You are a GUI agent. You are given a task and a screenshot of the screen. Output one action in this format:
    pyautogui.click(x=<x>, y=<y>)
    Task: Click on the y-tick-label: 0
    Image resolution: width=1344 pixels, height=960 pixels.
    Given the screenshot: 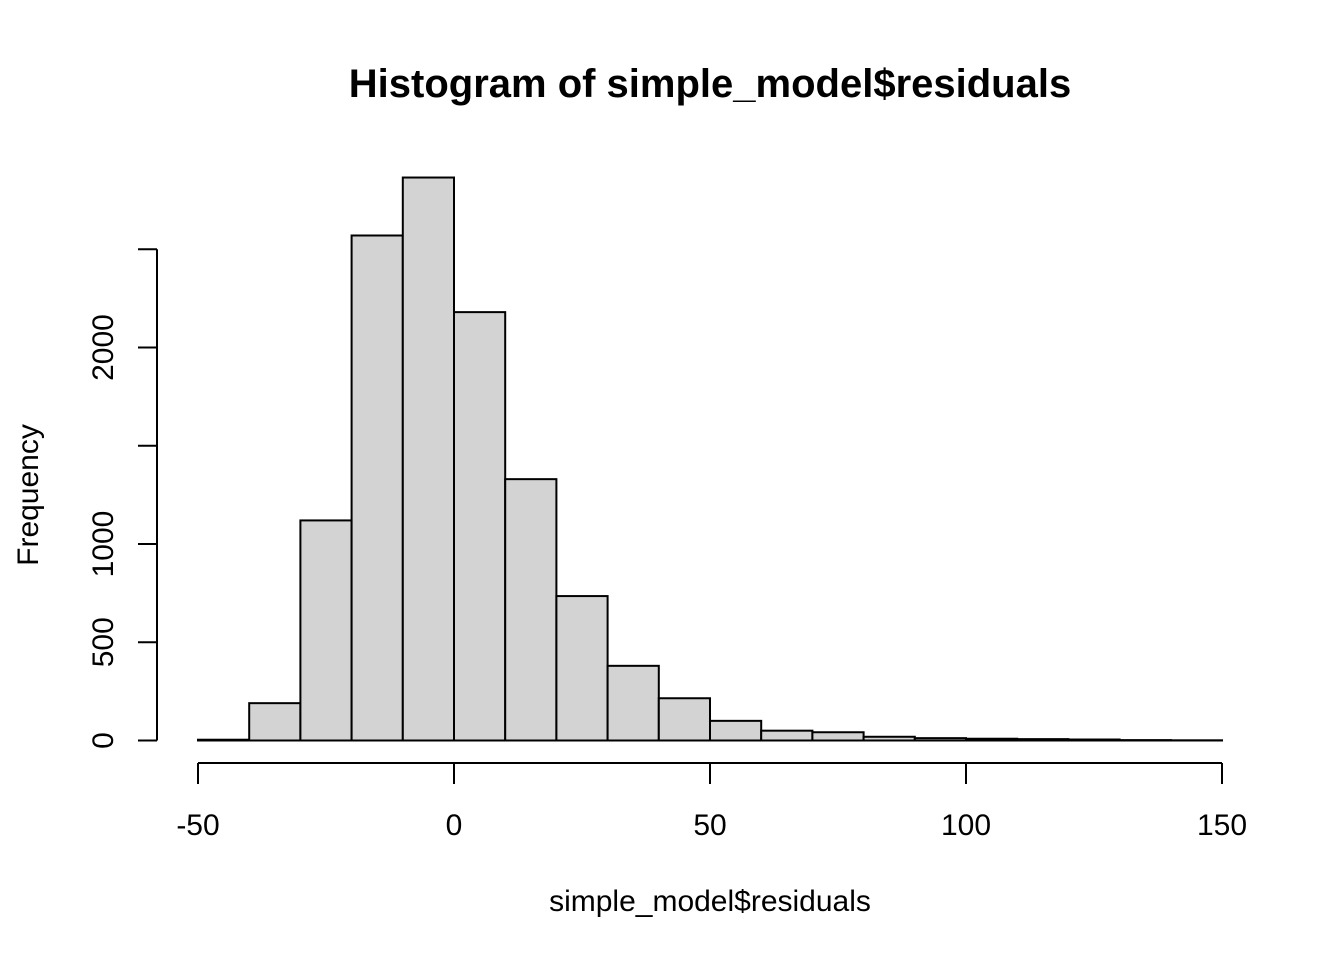 What is the action you would take?
    pyautogui.click(x=103, y=740)
    